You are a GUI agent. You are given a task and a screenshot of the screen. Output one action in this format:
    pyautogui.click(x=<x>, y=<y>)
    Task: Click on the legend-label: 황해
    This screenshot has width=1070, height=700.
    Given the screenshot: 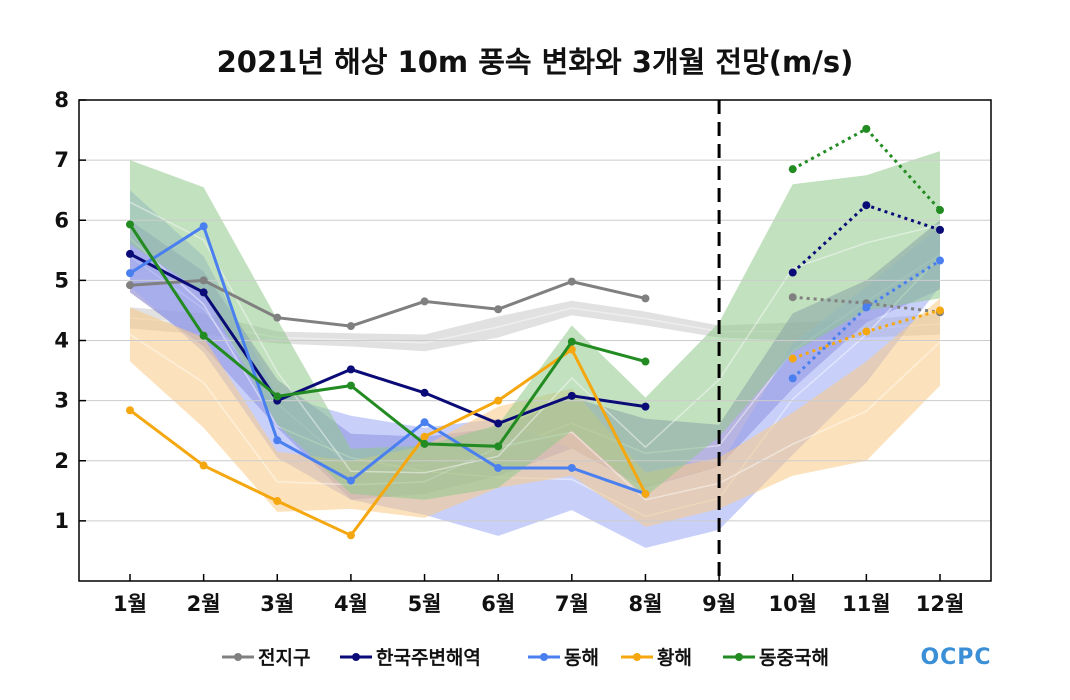 What is the action you would take?
    pyautogui.click(x=674, y=657)
    